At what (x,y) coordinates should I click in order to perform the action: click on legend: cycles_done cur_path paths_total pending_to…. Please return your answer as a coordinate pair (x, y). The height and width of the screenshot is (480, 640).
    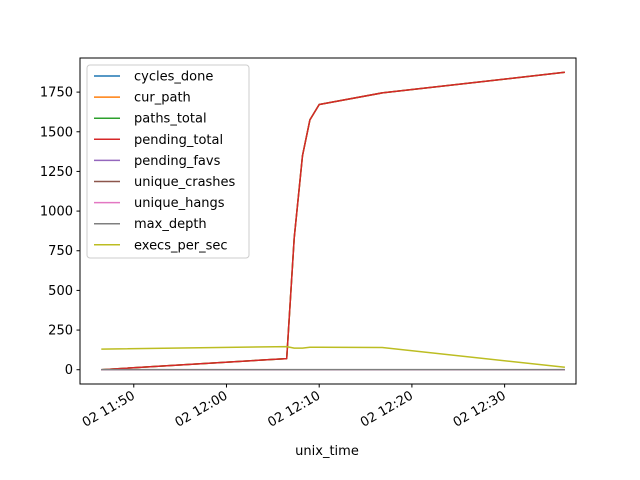
    Looking at the image, I should click on (168, 161).